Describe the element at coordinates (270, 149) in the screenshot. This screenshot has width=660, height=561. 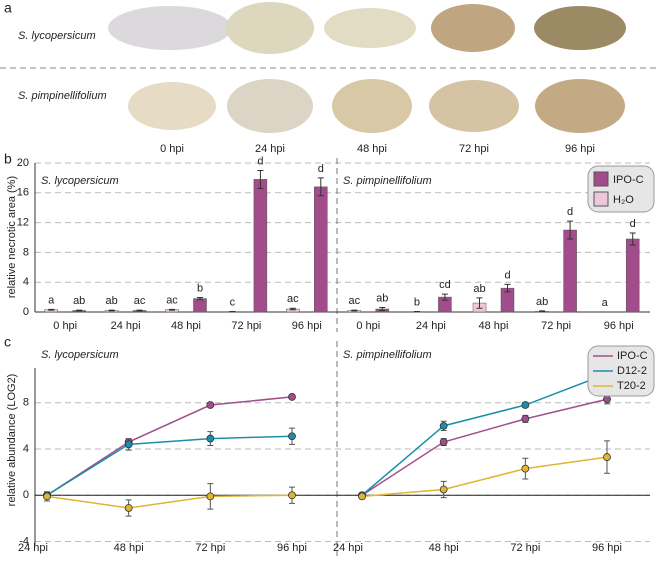
I see `time-label: 24 hpi` at that location.